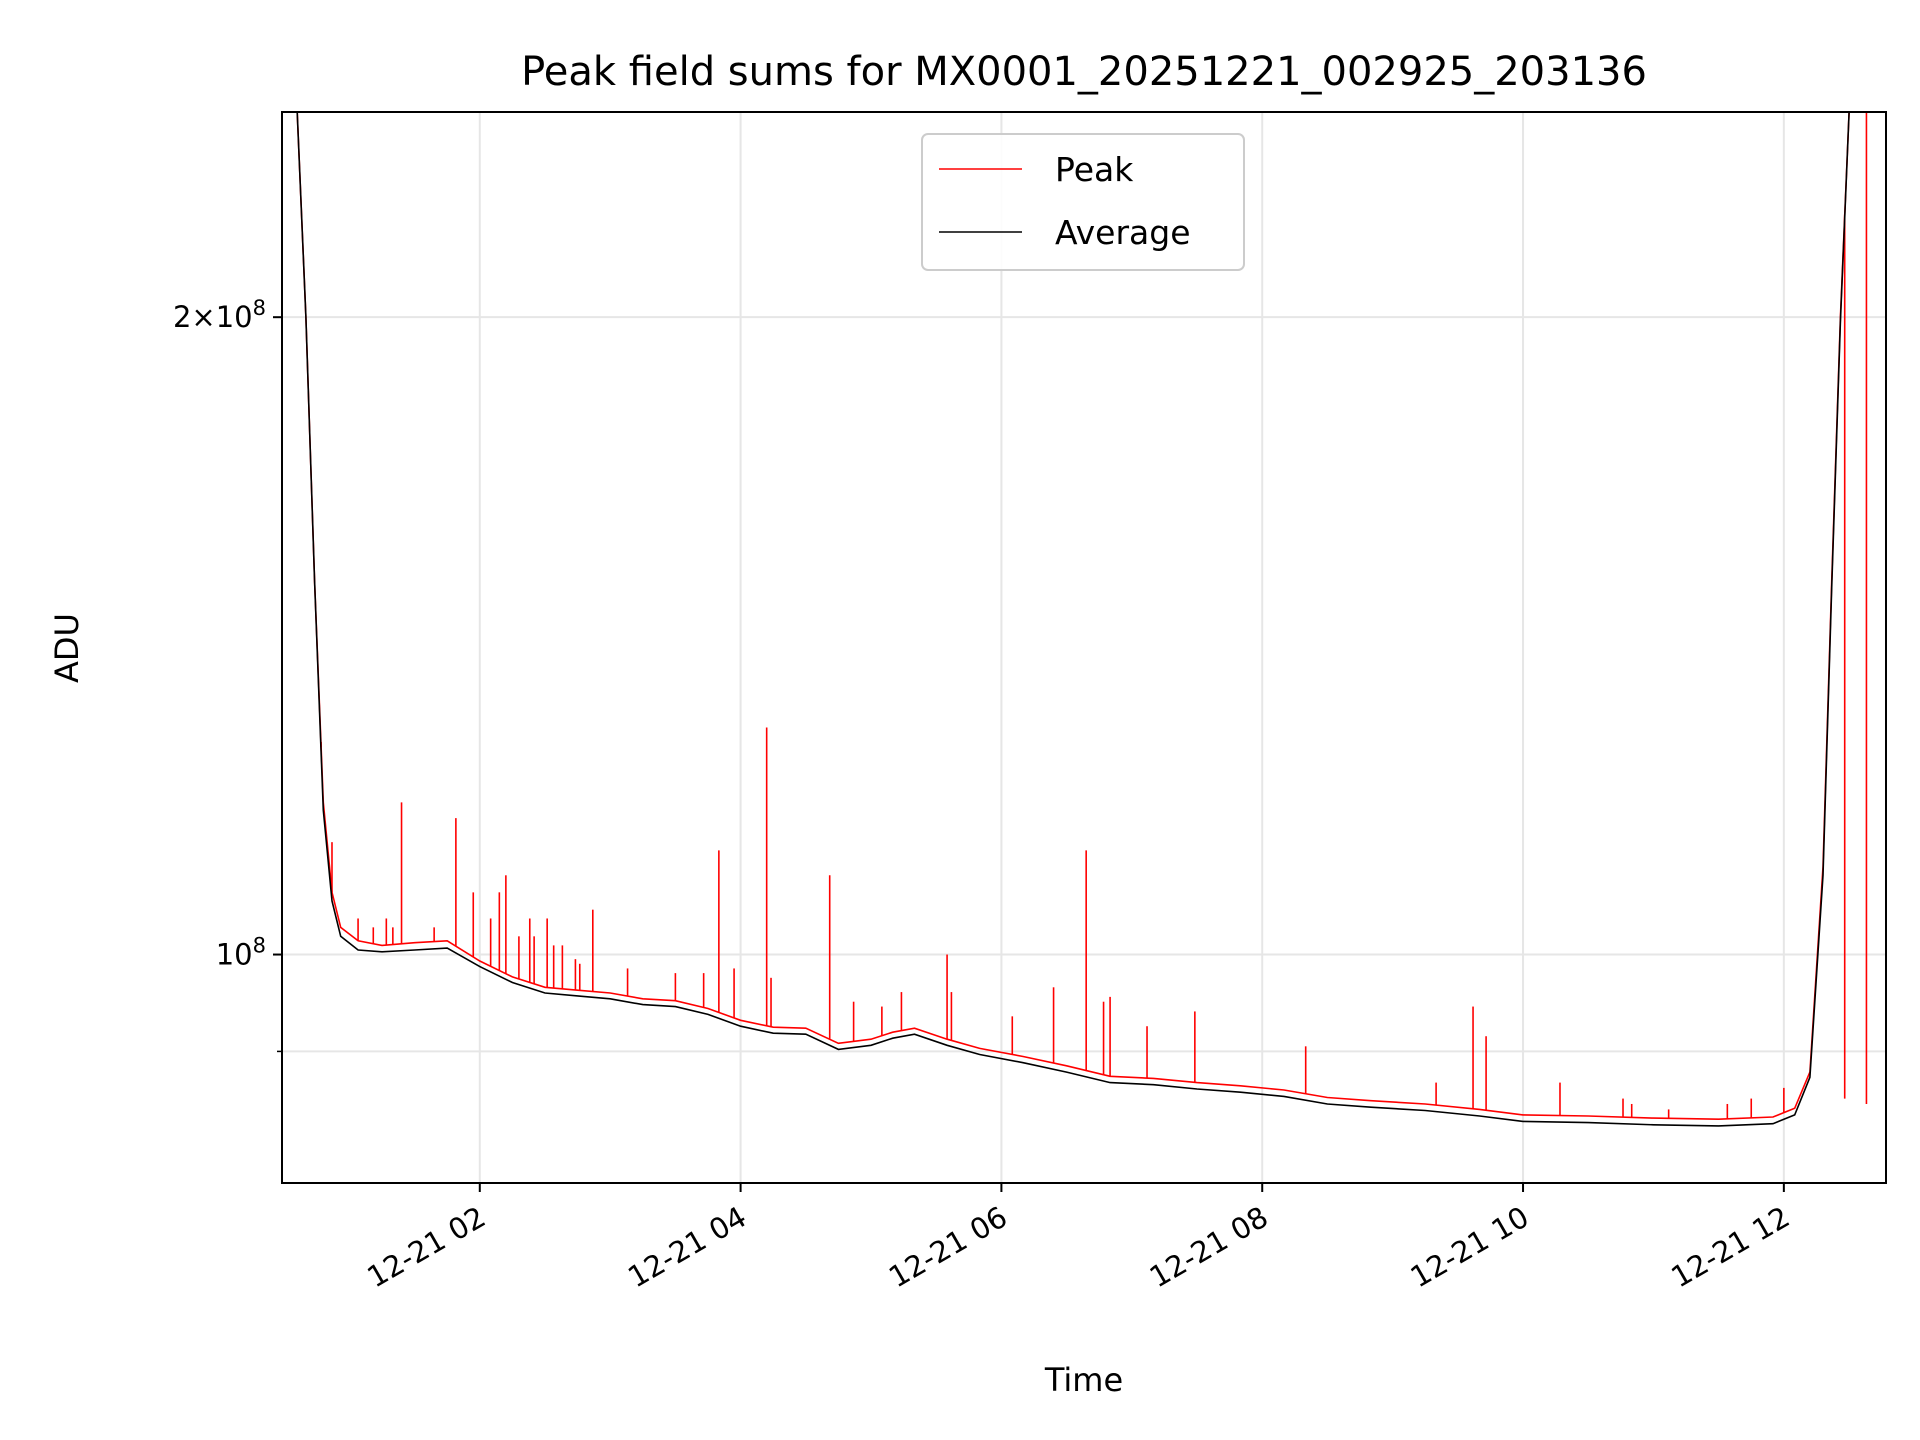 The width and height of the screenshot is (1920, 1440). Describe the element at coordinates (219, 315) in the screenshot. I see `y-tick-label: 2×108` at that location.